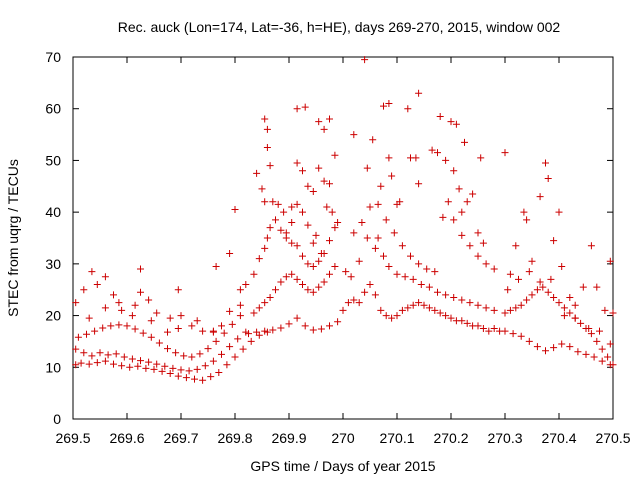 The image size is (640, 480). I want to click on y-tick-label: 20, so click(53, 316).